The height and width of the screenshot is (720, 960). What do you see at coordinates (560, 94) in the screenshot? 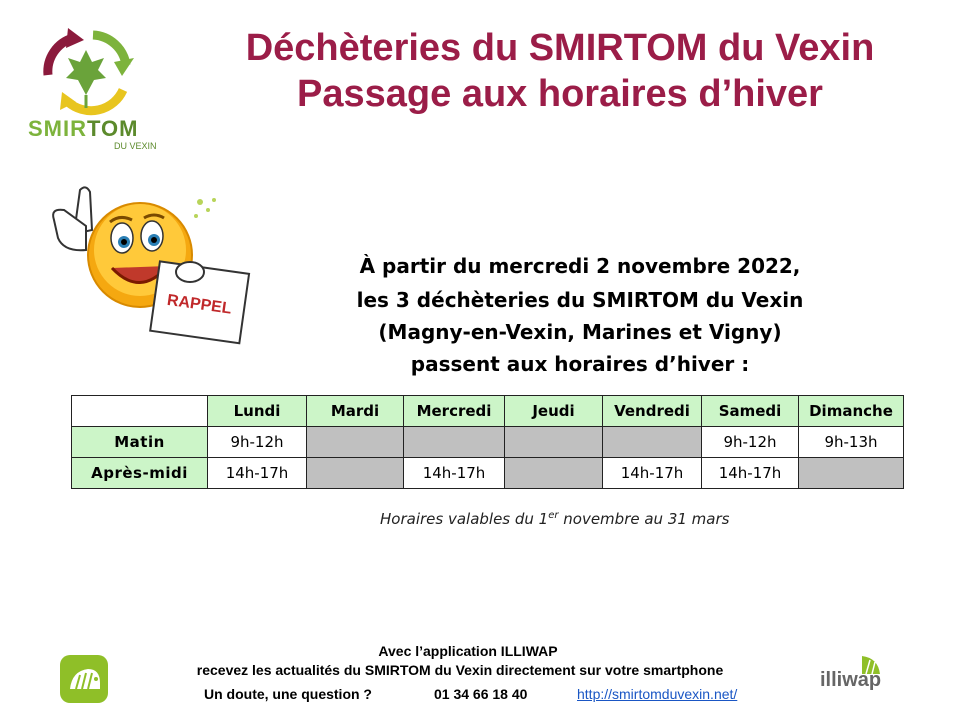
I see `page-subtitle: Passage aux horaires d’hiver` at bounding box center [560, 94].